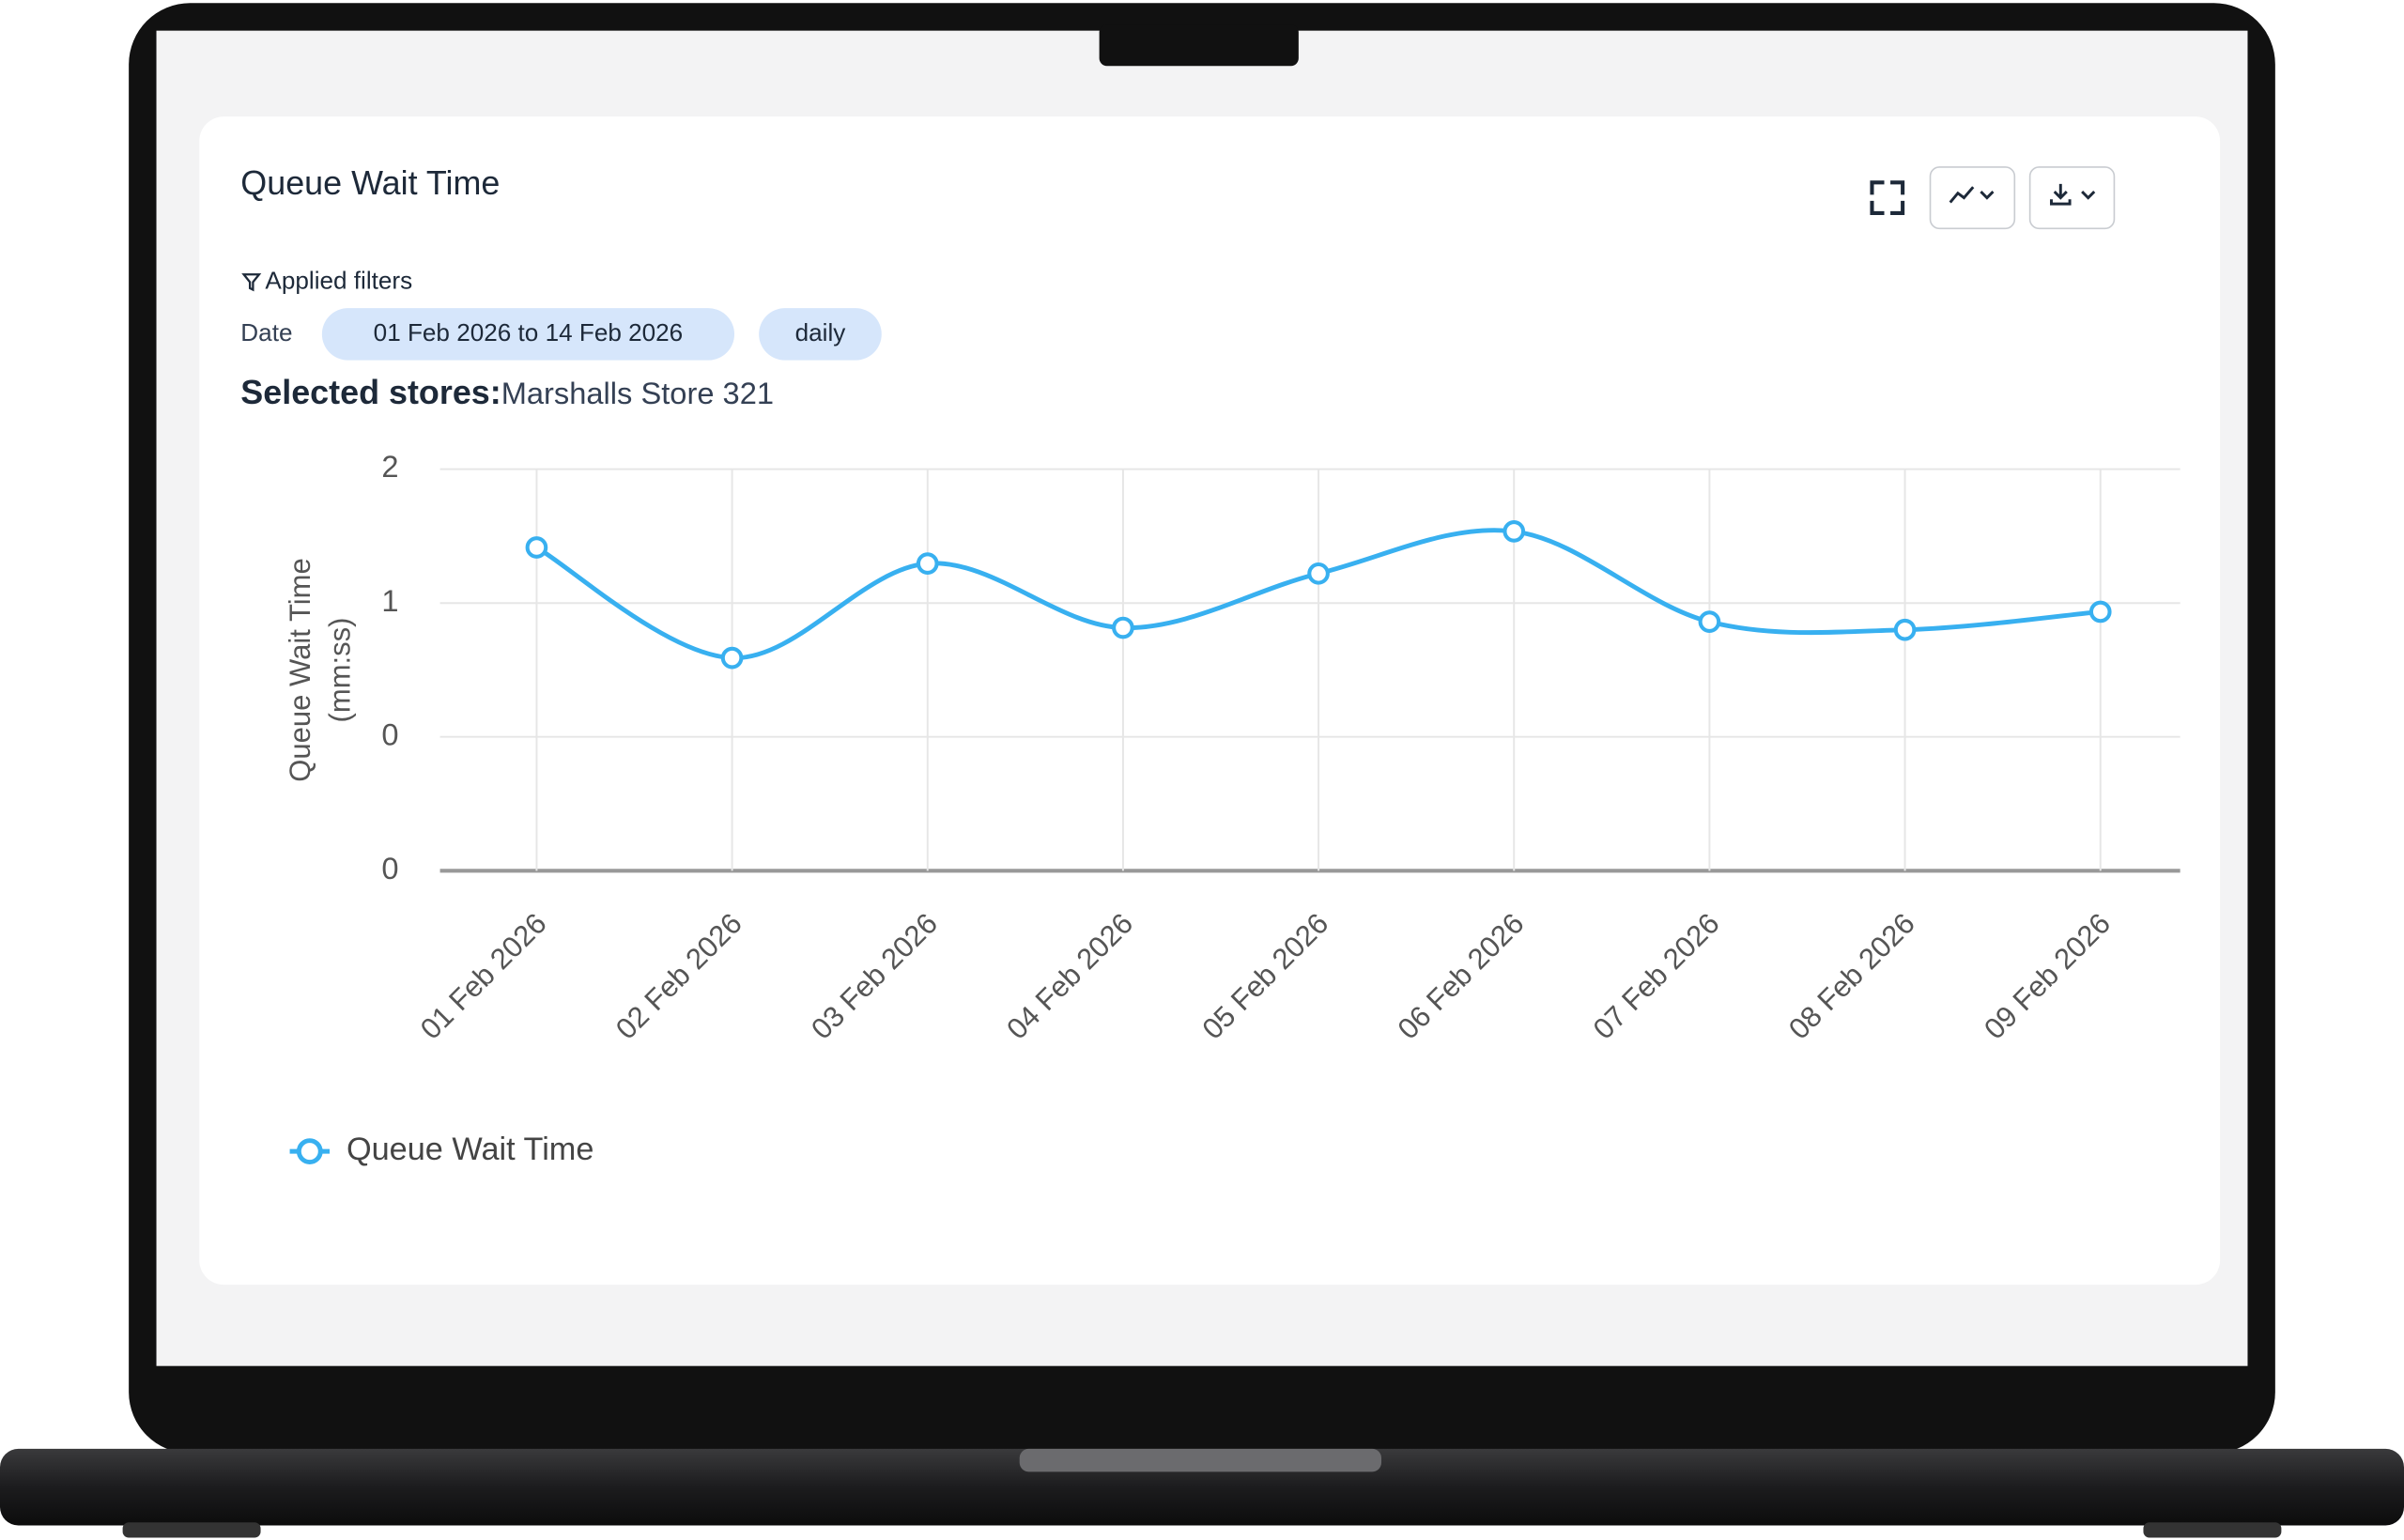 Image resolution: width=2404 pixels, height=1540 pixels. Describe the element at coordinates (389, 600) in the screenshot. I see `y-tick-label: 1` at that location.